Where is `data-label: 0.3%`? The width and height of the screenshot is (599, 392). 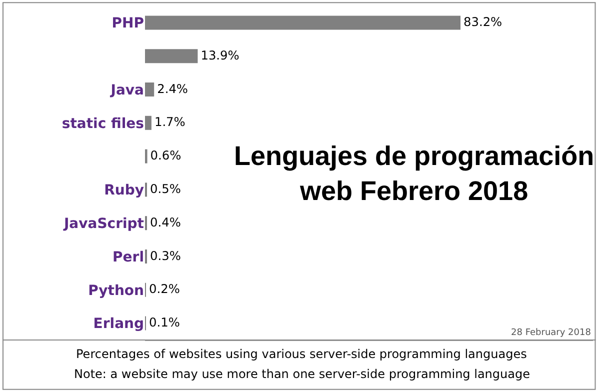 data-label: 0.3% is located at coordinates (165, 255).